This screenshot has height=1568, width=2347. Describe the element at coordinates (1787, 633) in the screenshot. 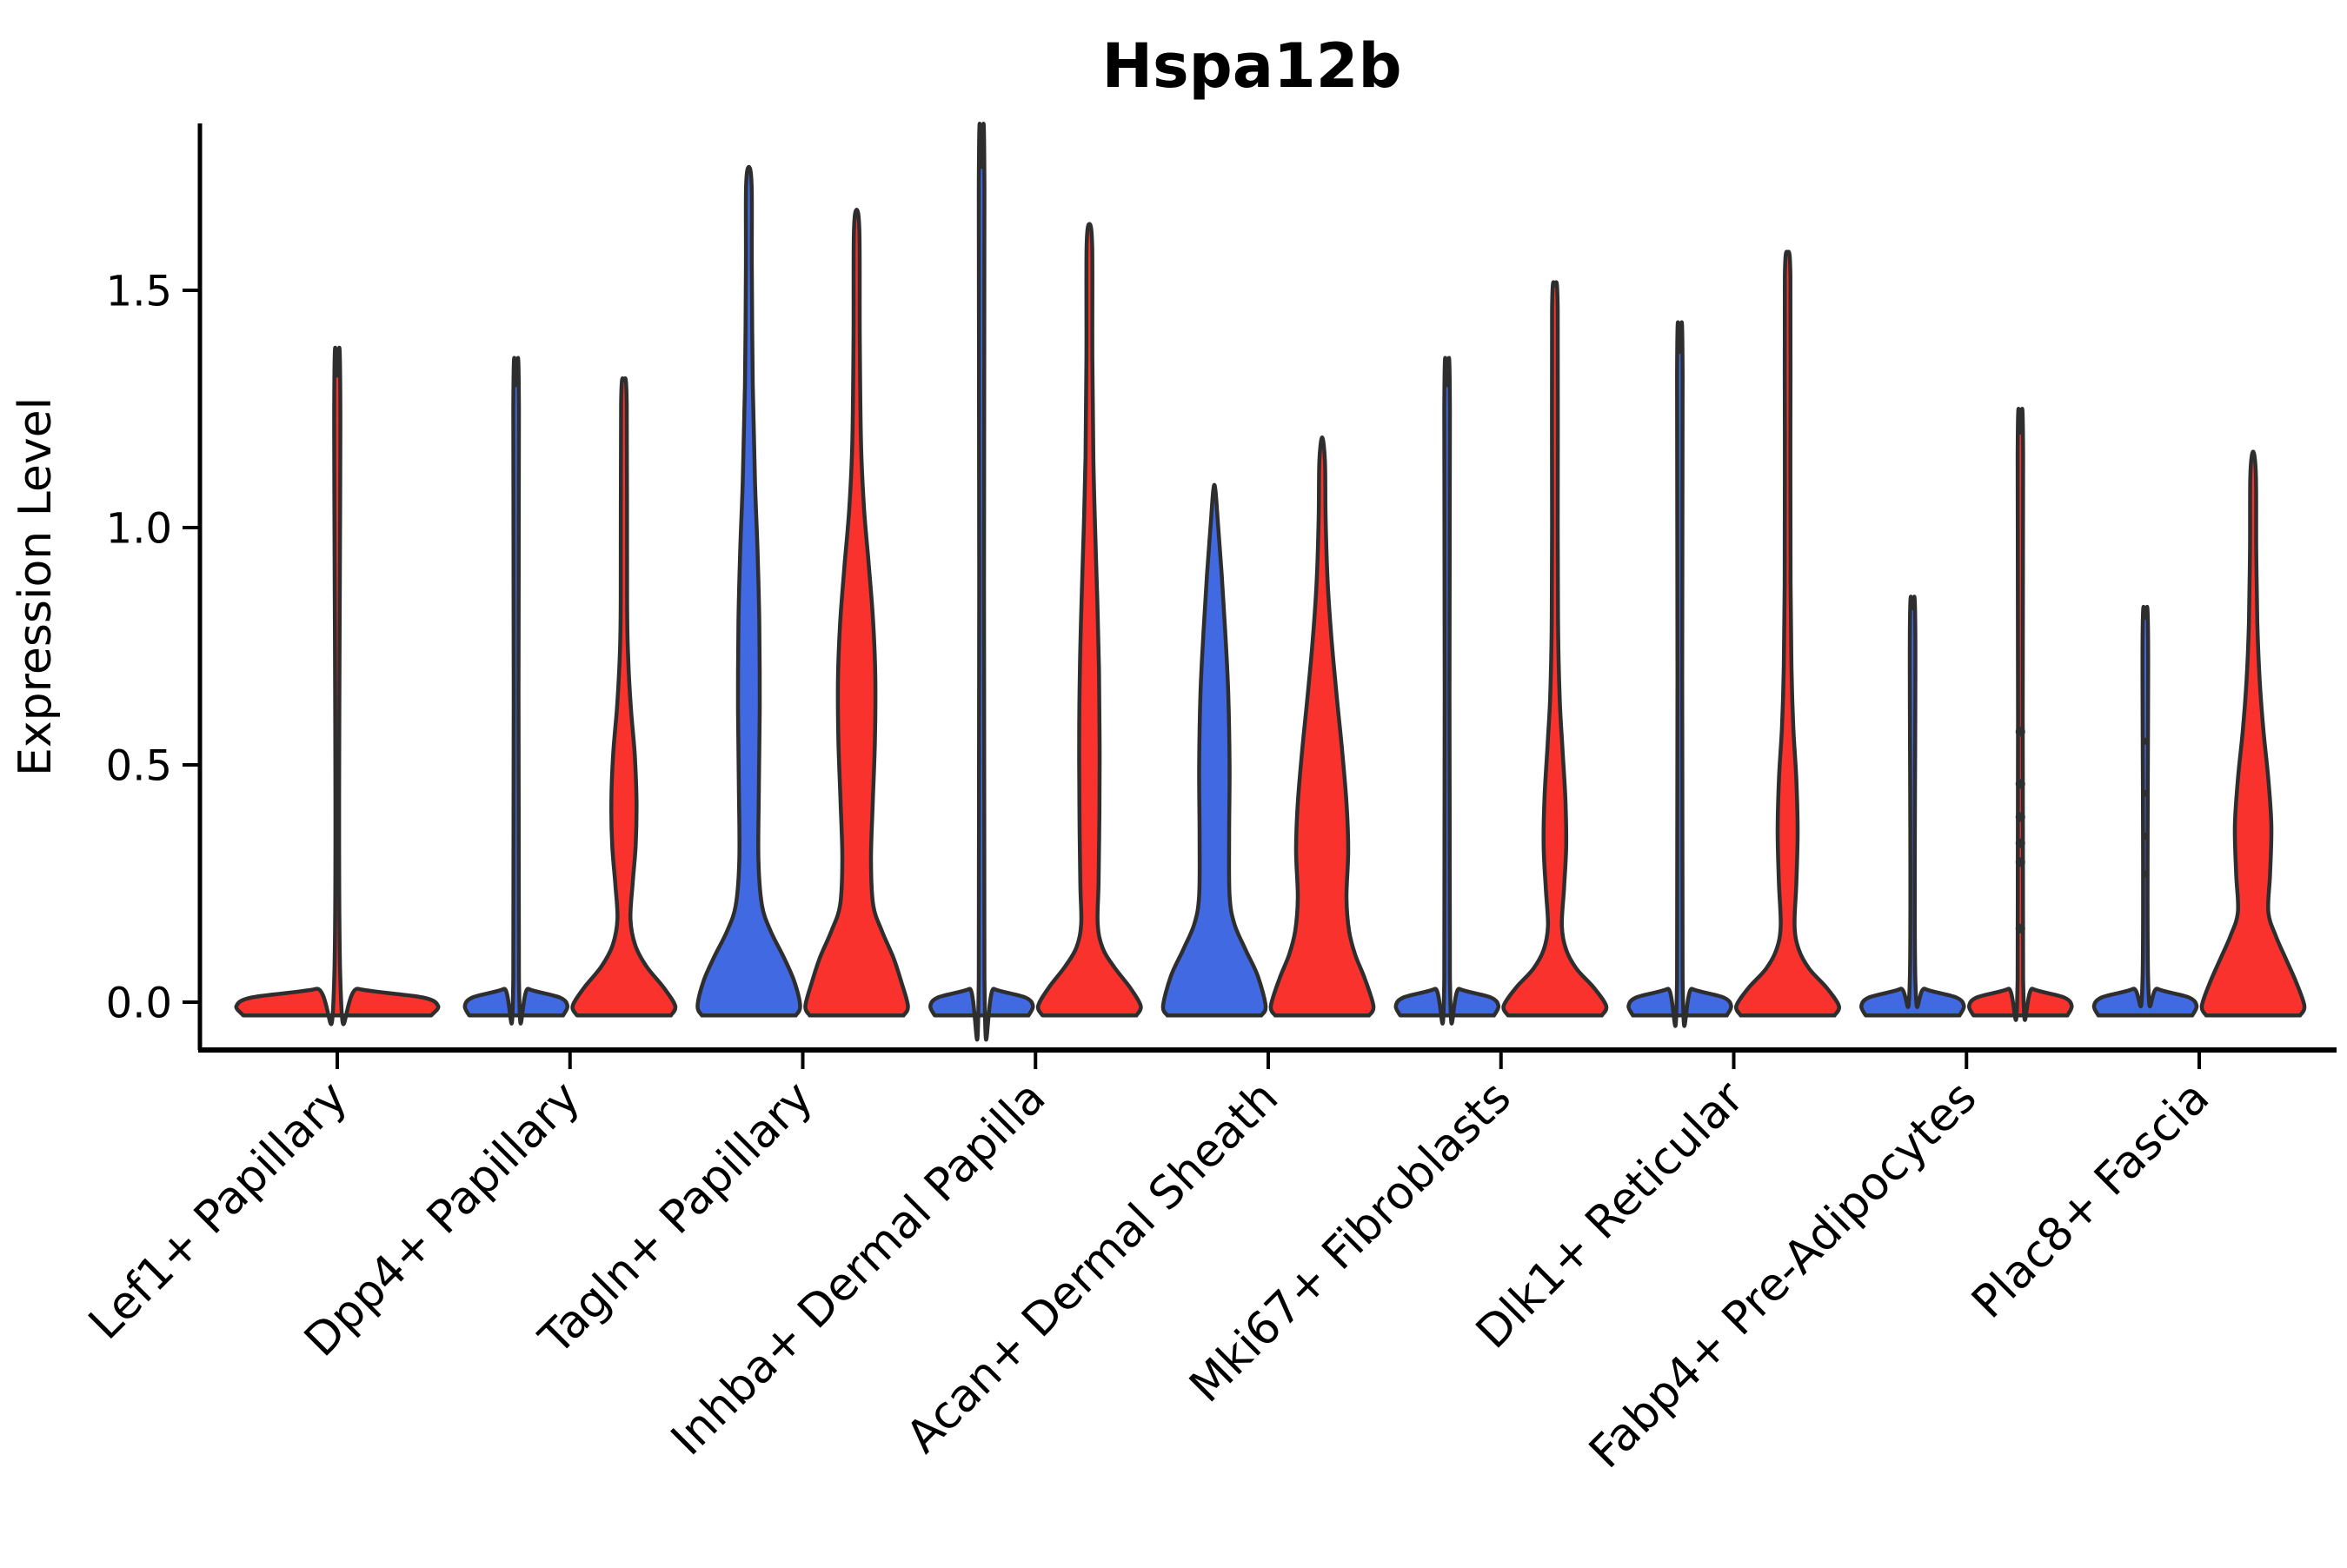

I see `violin-dlk1-reticular-right` at that location.